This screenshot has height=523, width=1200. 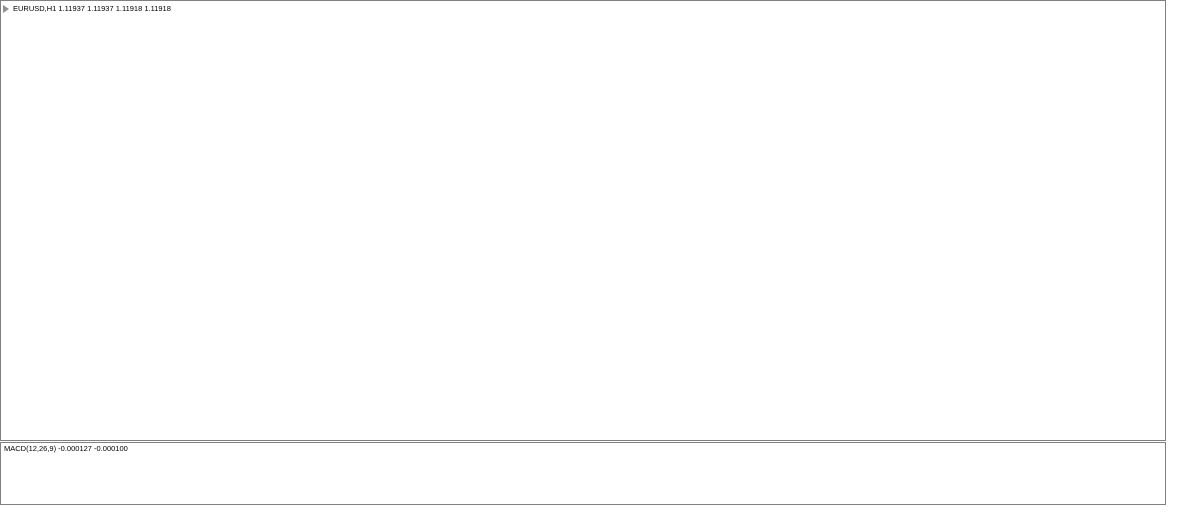 I want to click on symbol-icon, so click(x=6, y=9).